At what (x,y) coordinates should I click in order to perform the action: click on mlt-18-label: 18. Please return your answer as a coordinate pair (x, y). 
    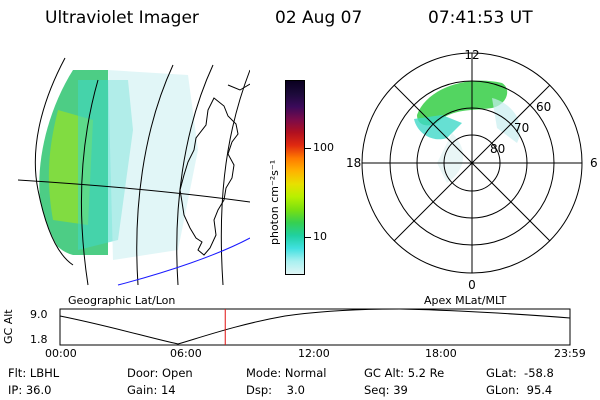
    Looking at the image, I should click on (353, 163).